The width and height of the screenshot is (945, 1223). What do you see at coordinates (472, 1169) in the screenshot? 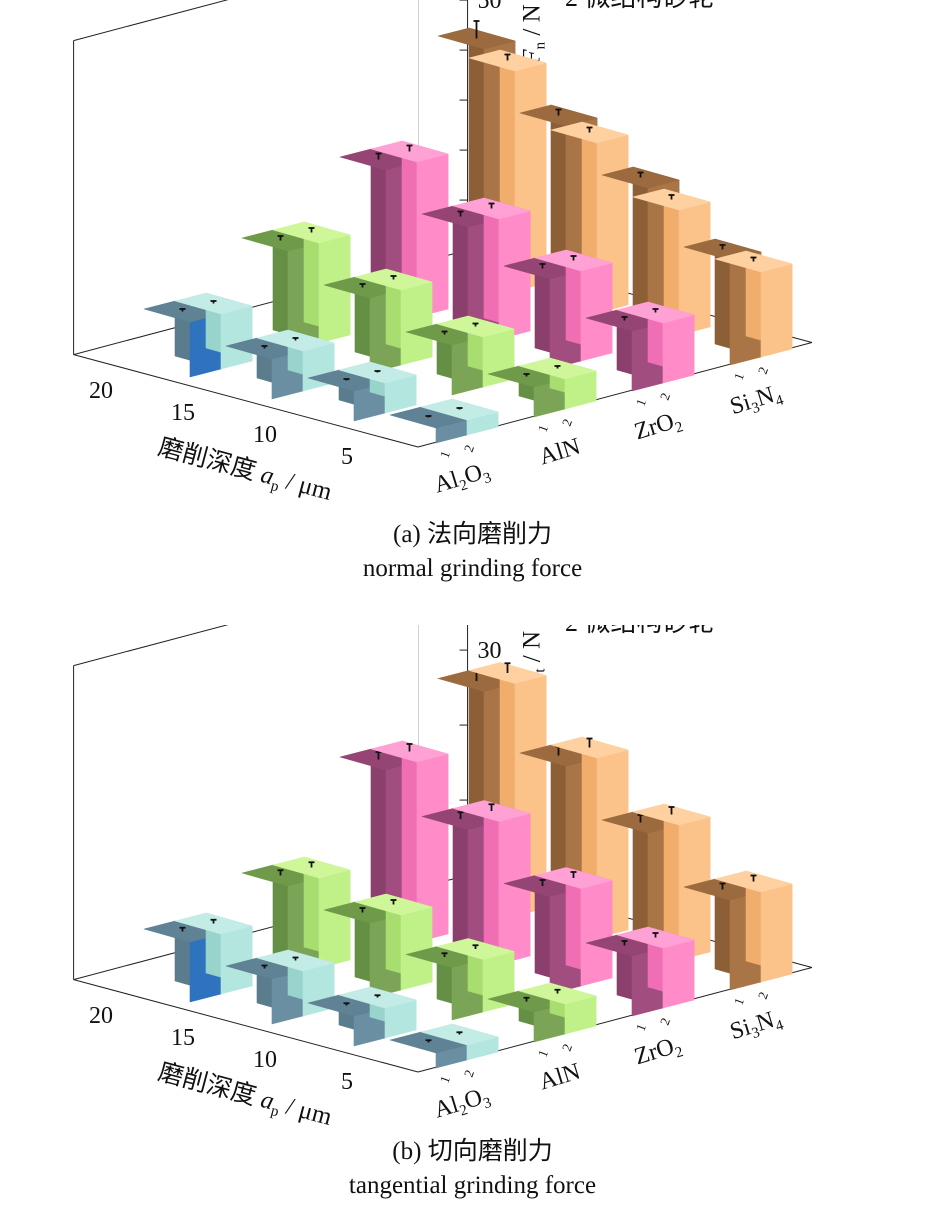
I see `caption-tangential-force: (b) 切向磨削力 tangential grinding force` at bounding box center [472, 1169].